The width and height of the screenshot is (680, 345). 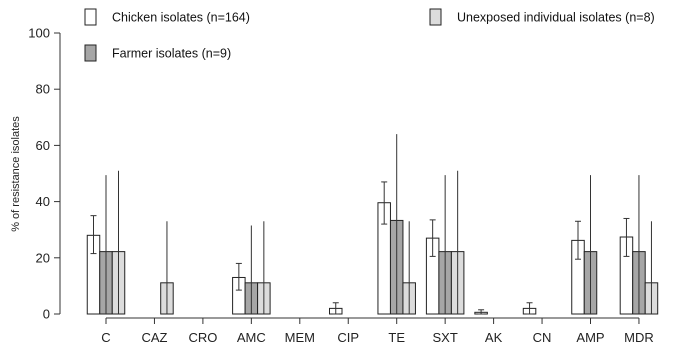 I want to click on x-tick-label-amp: AMP, so click(x=590, y=337).